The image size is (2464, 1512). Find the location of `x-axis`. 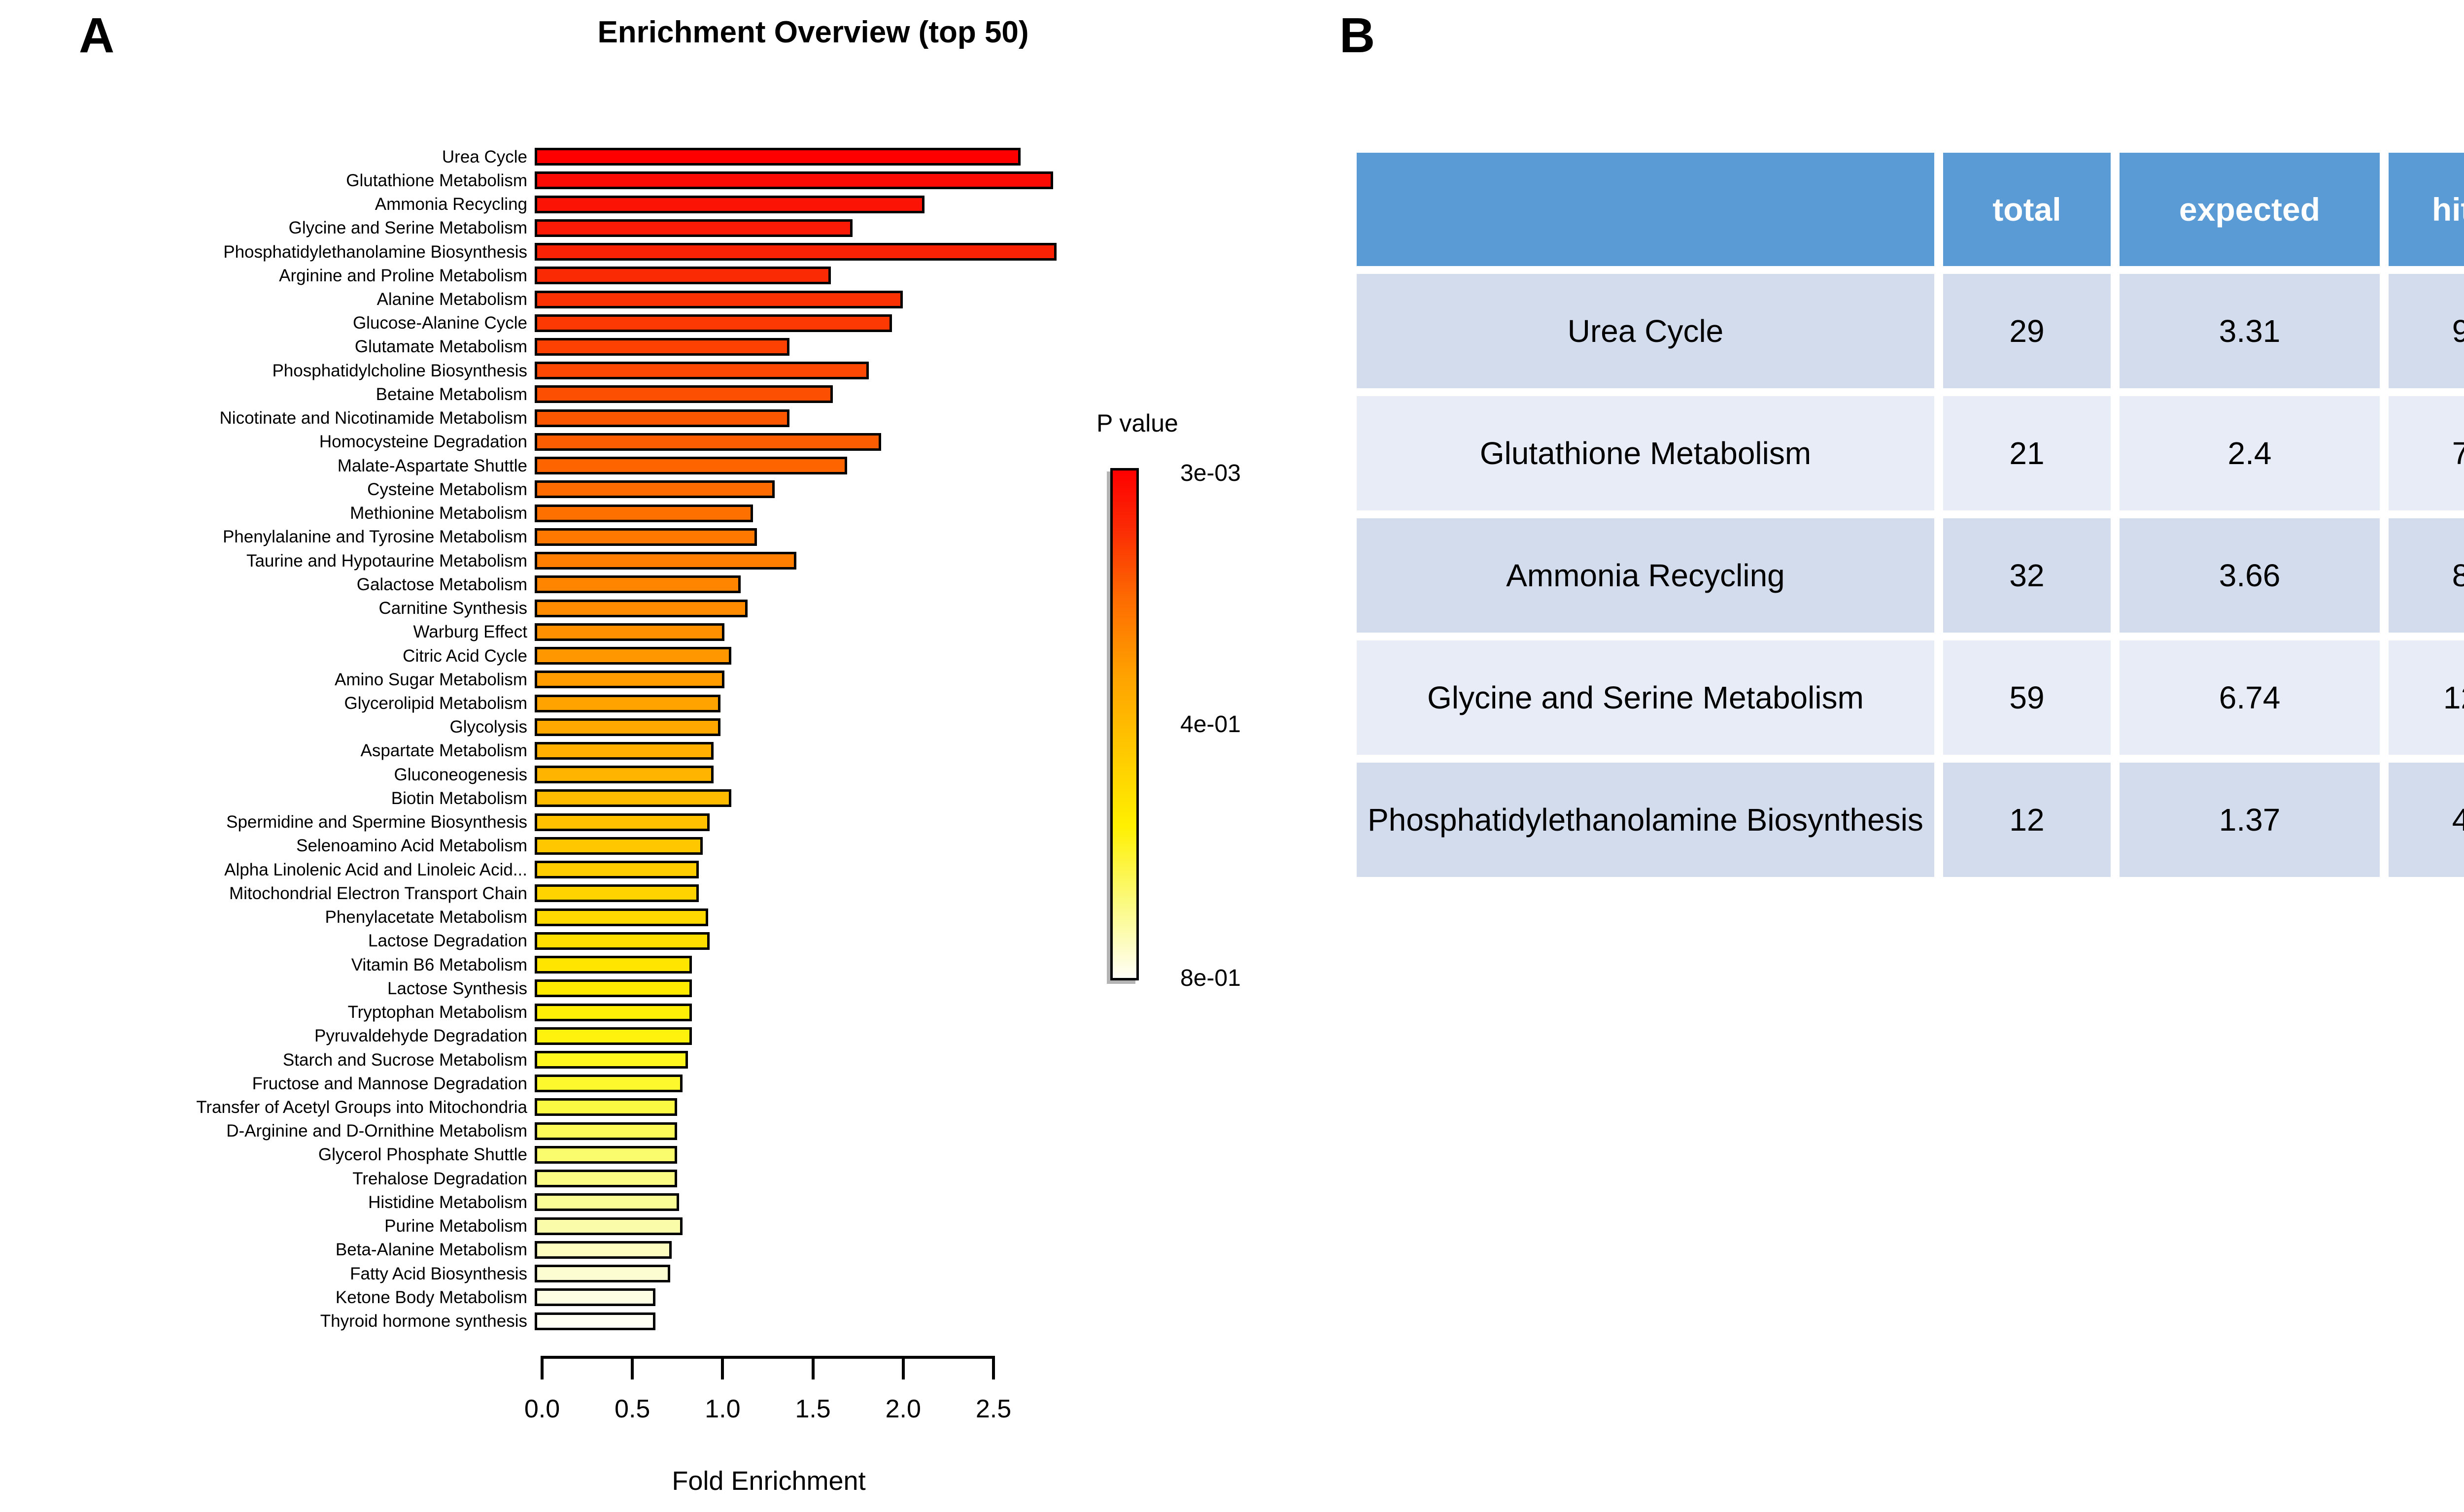

x-axis is located at coordinates (768, 1357).